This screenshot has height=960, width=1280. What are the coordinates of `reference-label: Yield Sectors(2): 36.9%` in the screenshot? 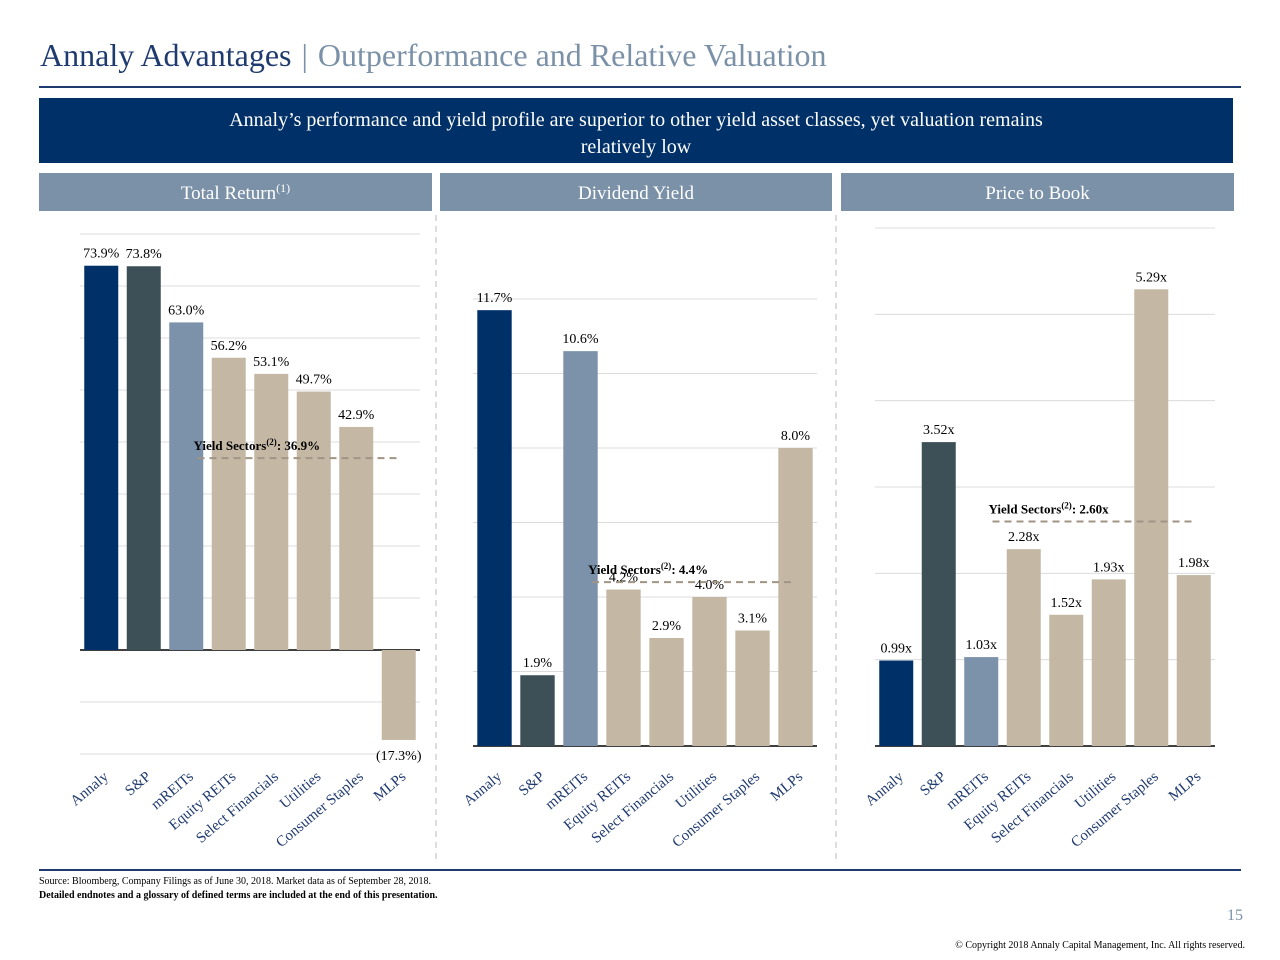 It's located at (257, 445).